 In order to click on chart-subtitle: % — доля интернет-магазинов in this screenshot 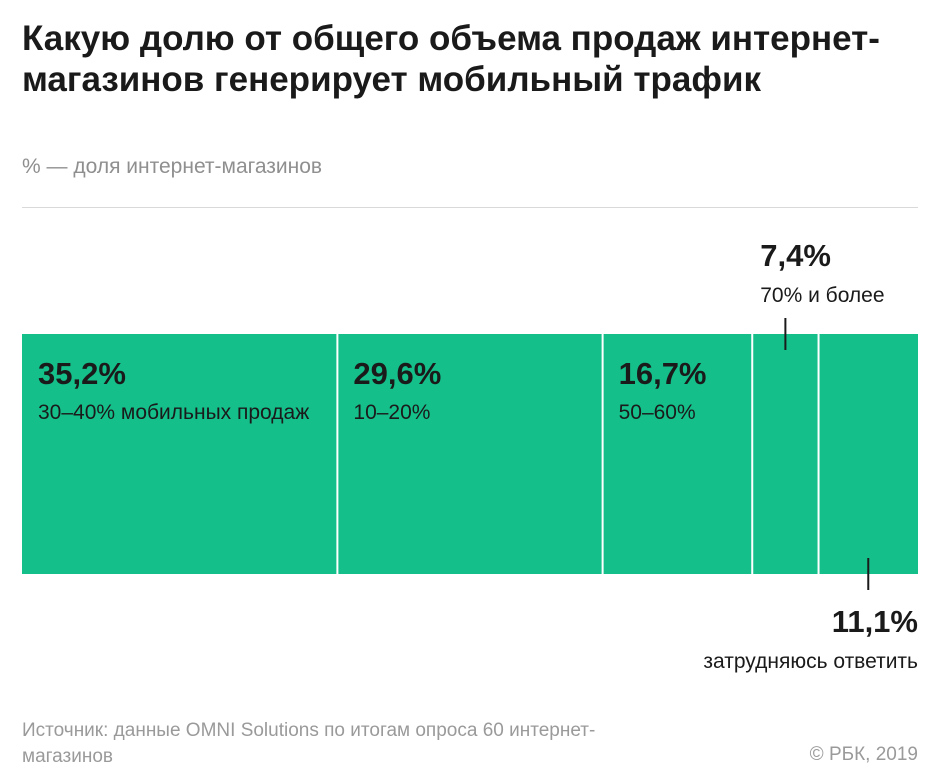, I will do `click(172, 166)`.